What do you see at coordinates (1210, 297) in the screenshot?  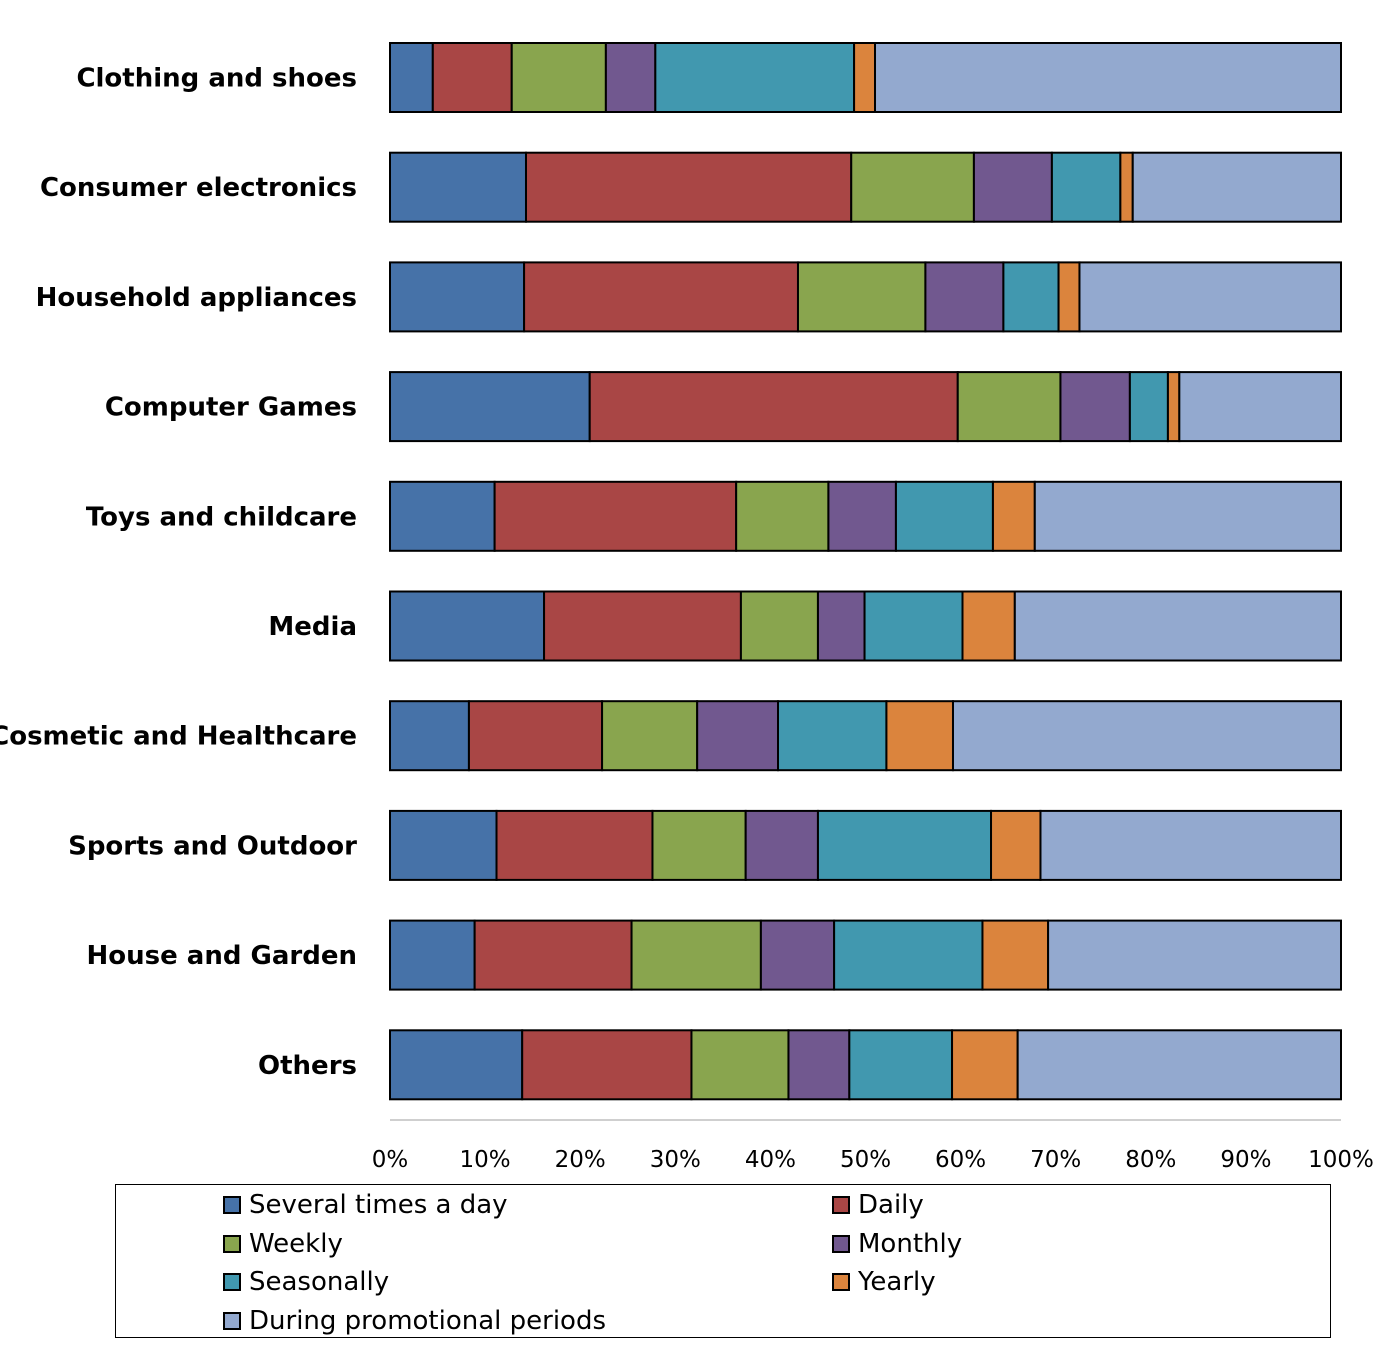 I see `bar-segment-household-appliances-during-promotional-periods` at bounding box center [1210, 297].